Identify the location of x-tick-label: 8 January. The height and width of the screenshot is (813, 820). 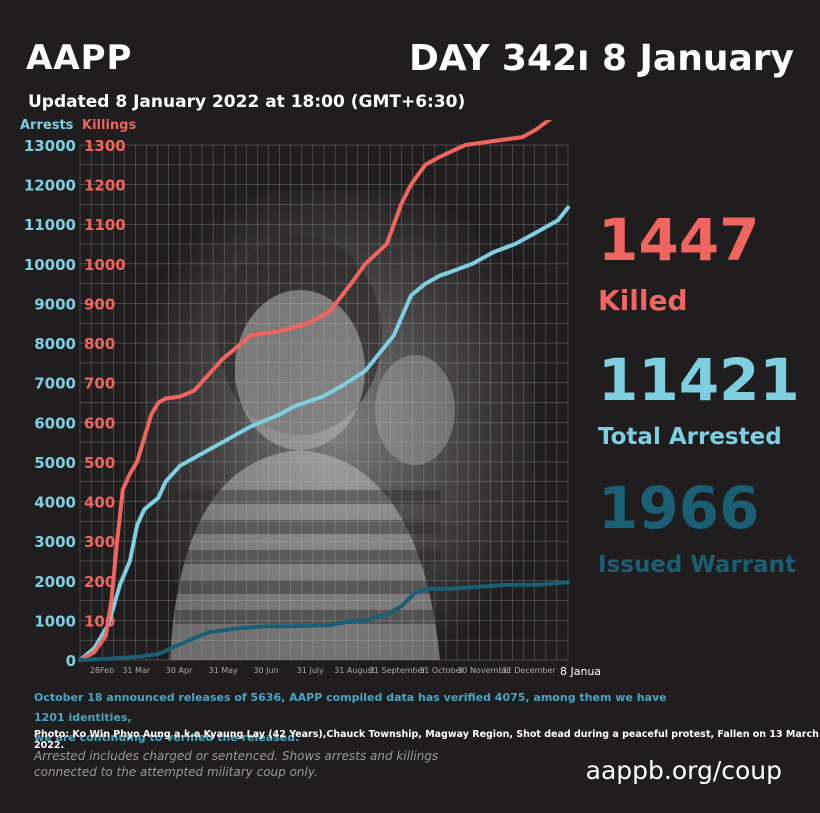
(580, 671).